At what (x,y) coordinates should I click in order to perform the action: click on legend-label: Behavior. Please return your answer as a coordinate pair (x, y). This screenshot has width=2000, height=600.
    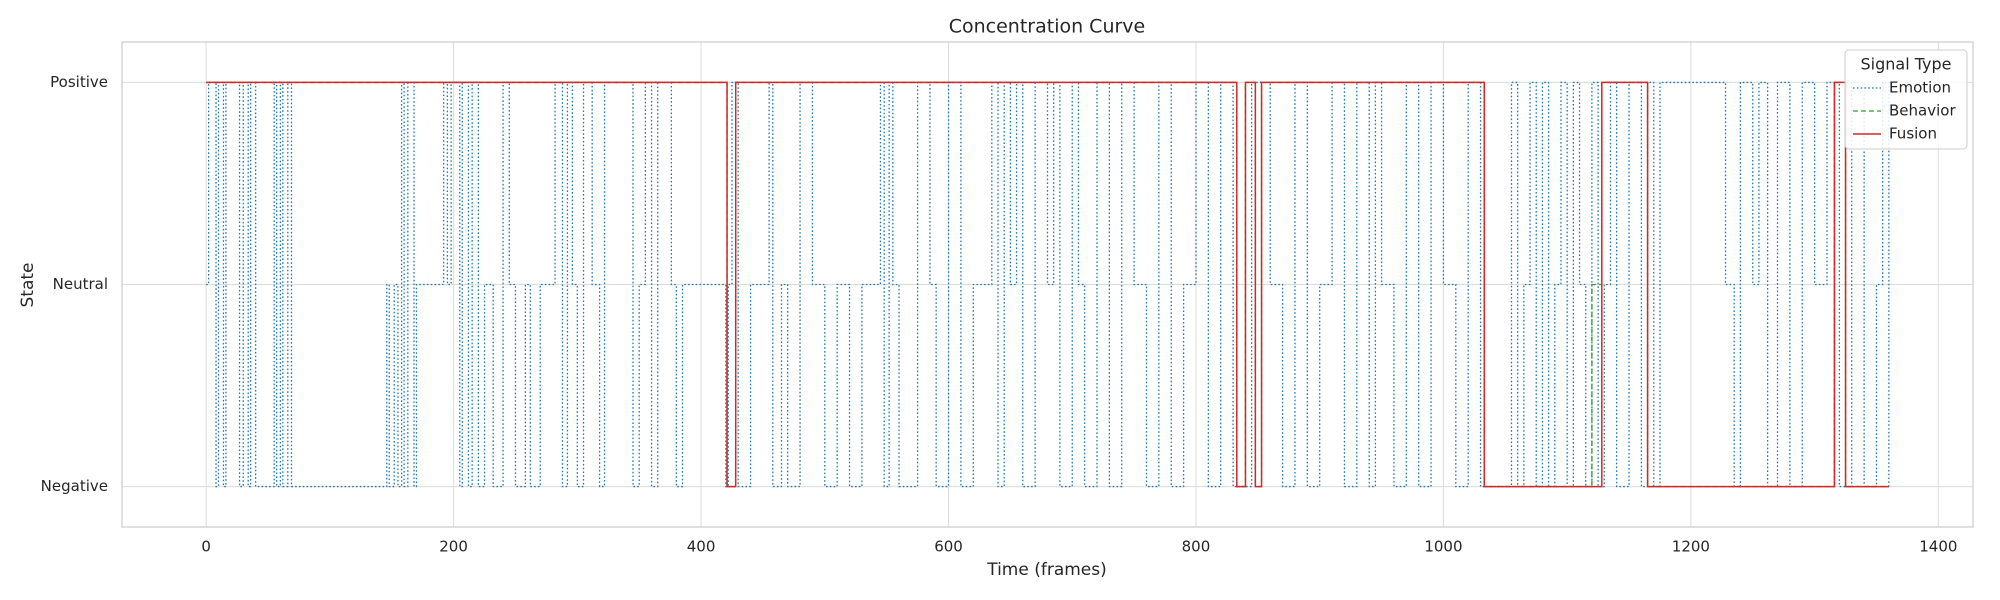
    Looking at the image, I should click on (1922, 111).